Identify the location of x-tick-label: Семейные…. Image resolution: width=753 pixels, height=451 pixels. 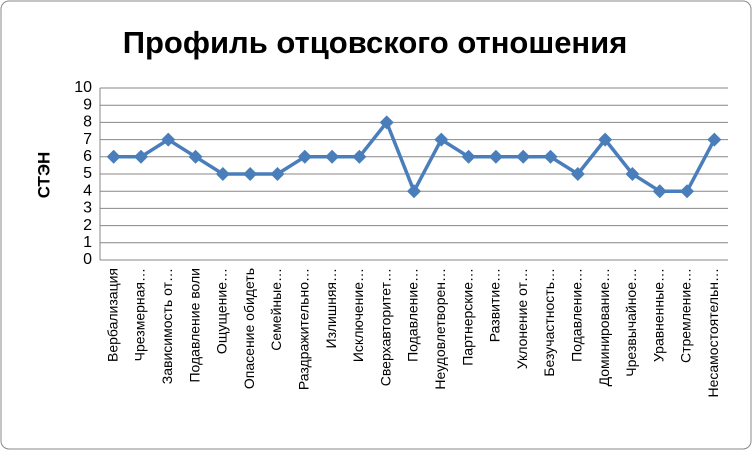
(276, 309).